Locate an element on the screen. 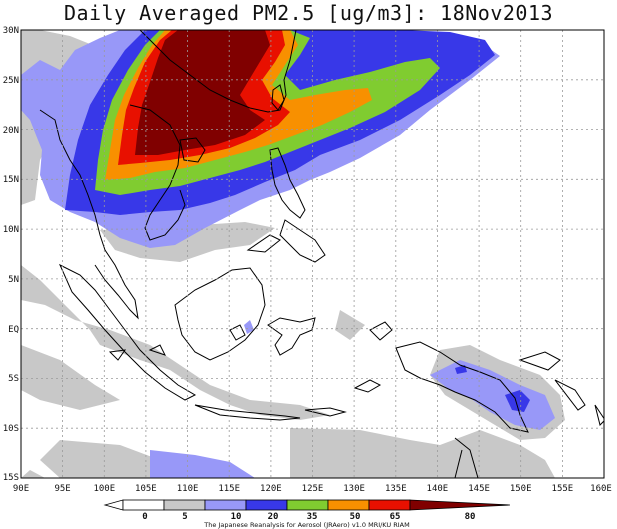 The width and height of the screenshot is (617, 529). lat-tick: 20N is located at coordinates (11, 131).